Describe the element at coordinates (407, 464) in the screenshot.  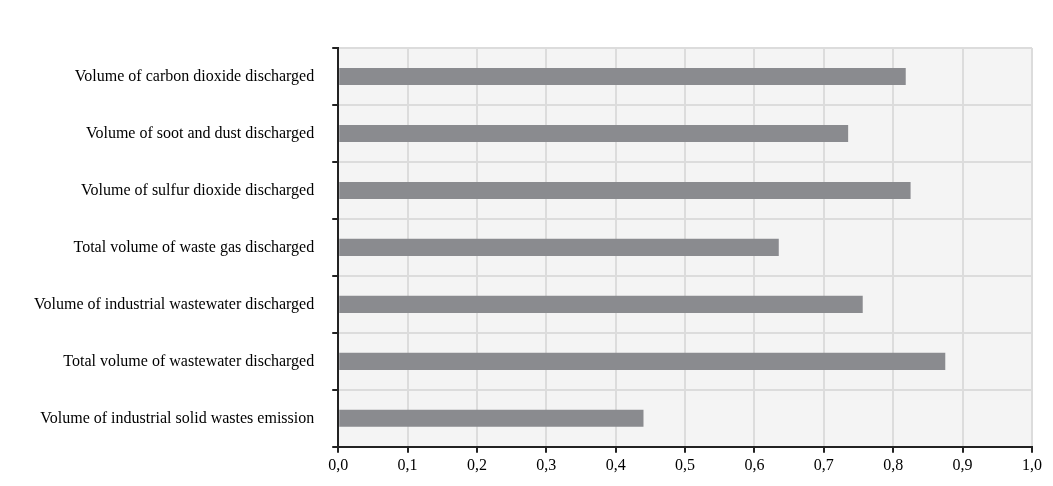
I see `x-tick-label: 0,1` at that location.